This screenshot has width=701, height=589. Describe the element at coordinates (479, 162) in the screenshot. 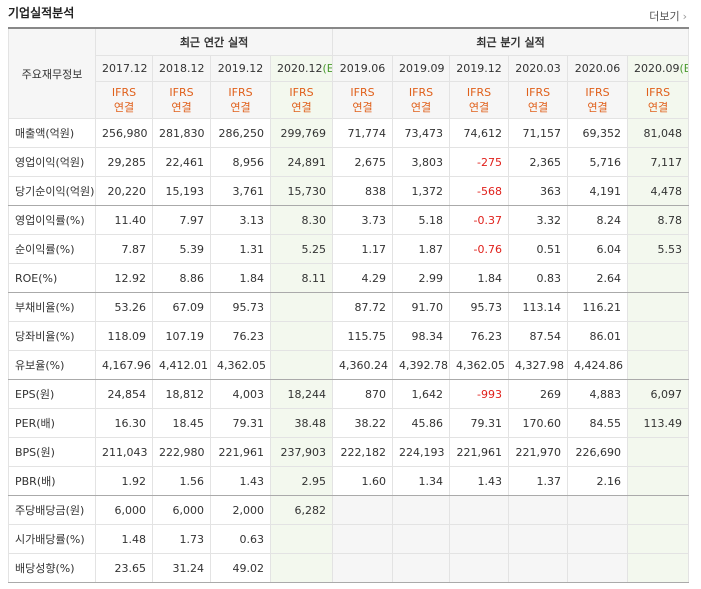

I see `cell: -275` at that location.